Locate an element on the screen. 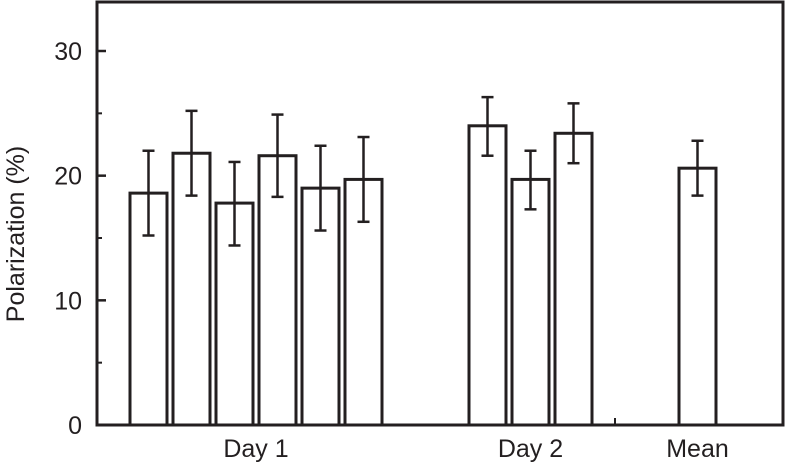 The image size is (788, 467). y-axis-ticks: 0 10 20 30 is located at coordinates (80, 239).